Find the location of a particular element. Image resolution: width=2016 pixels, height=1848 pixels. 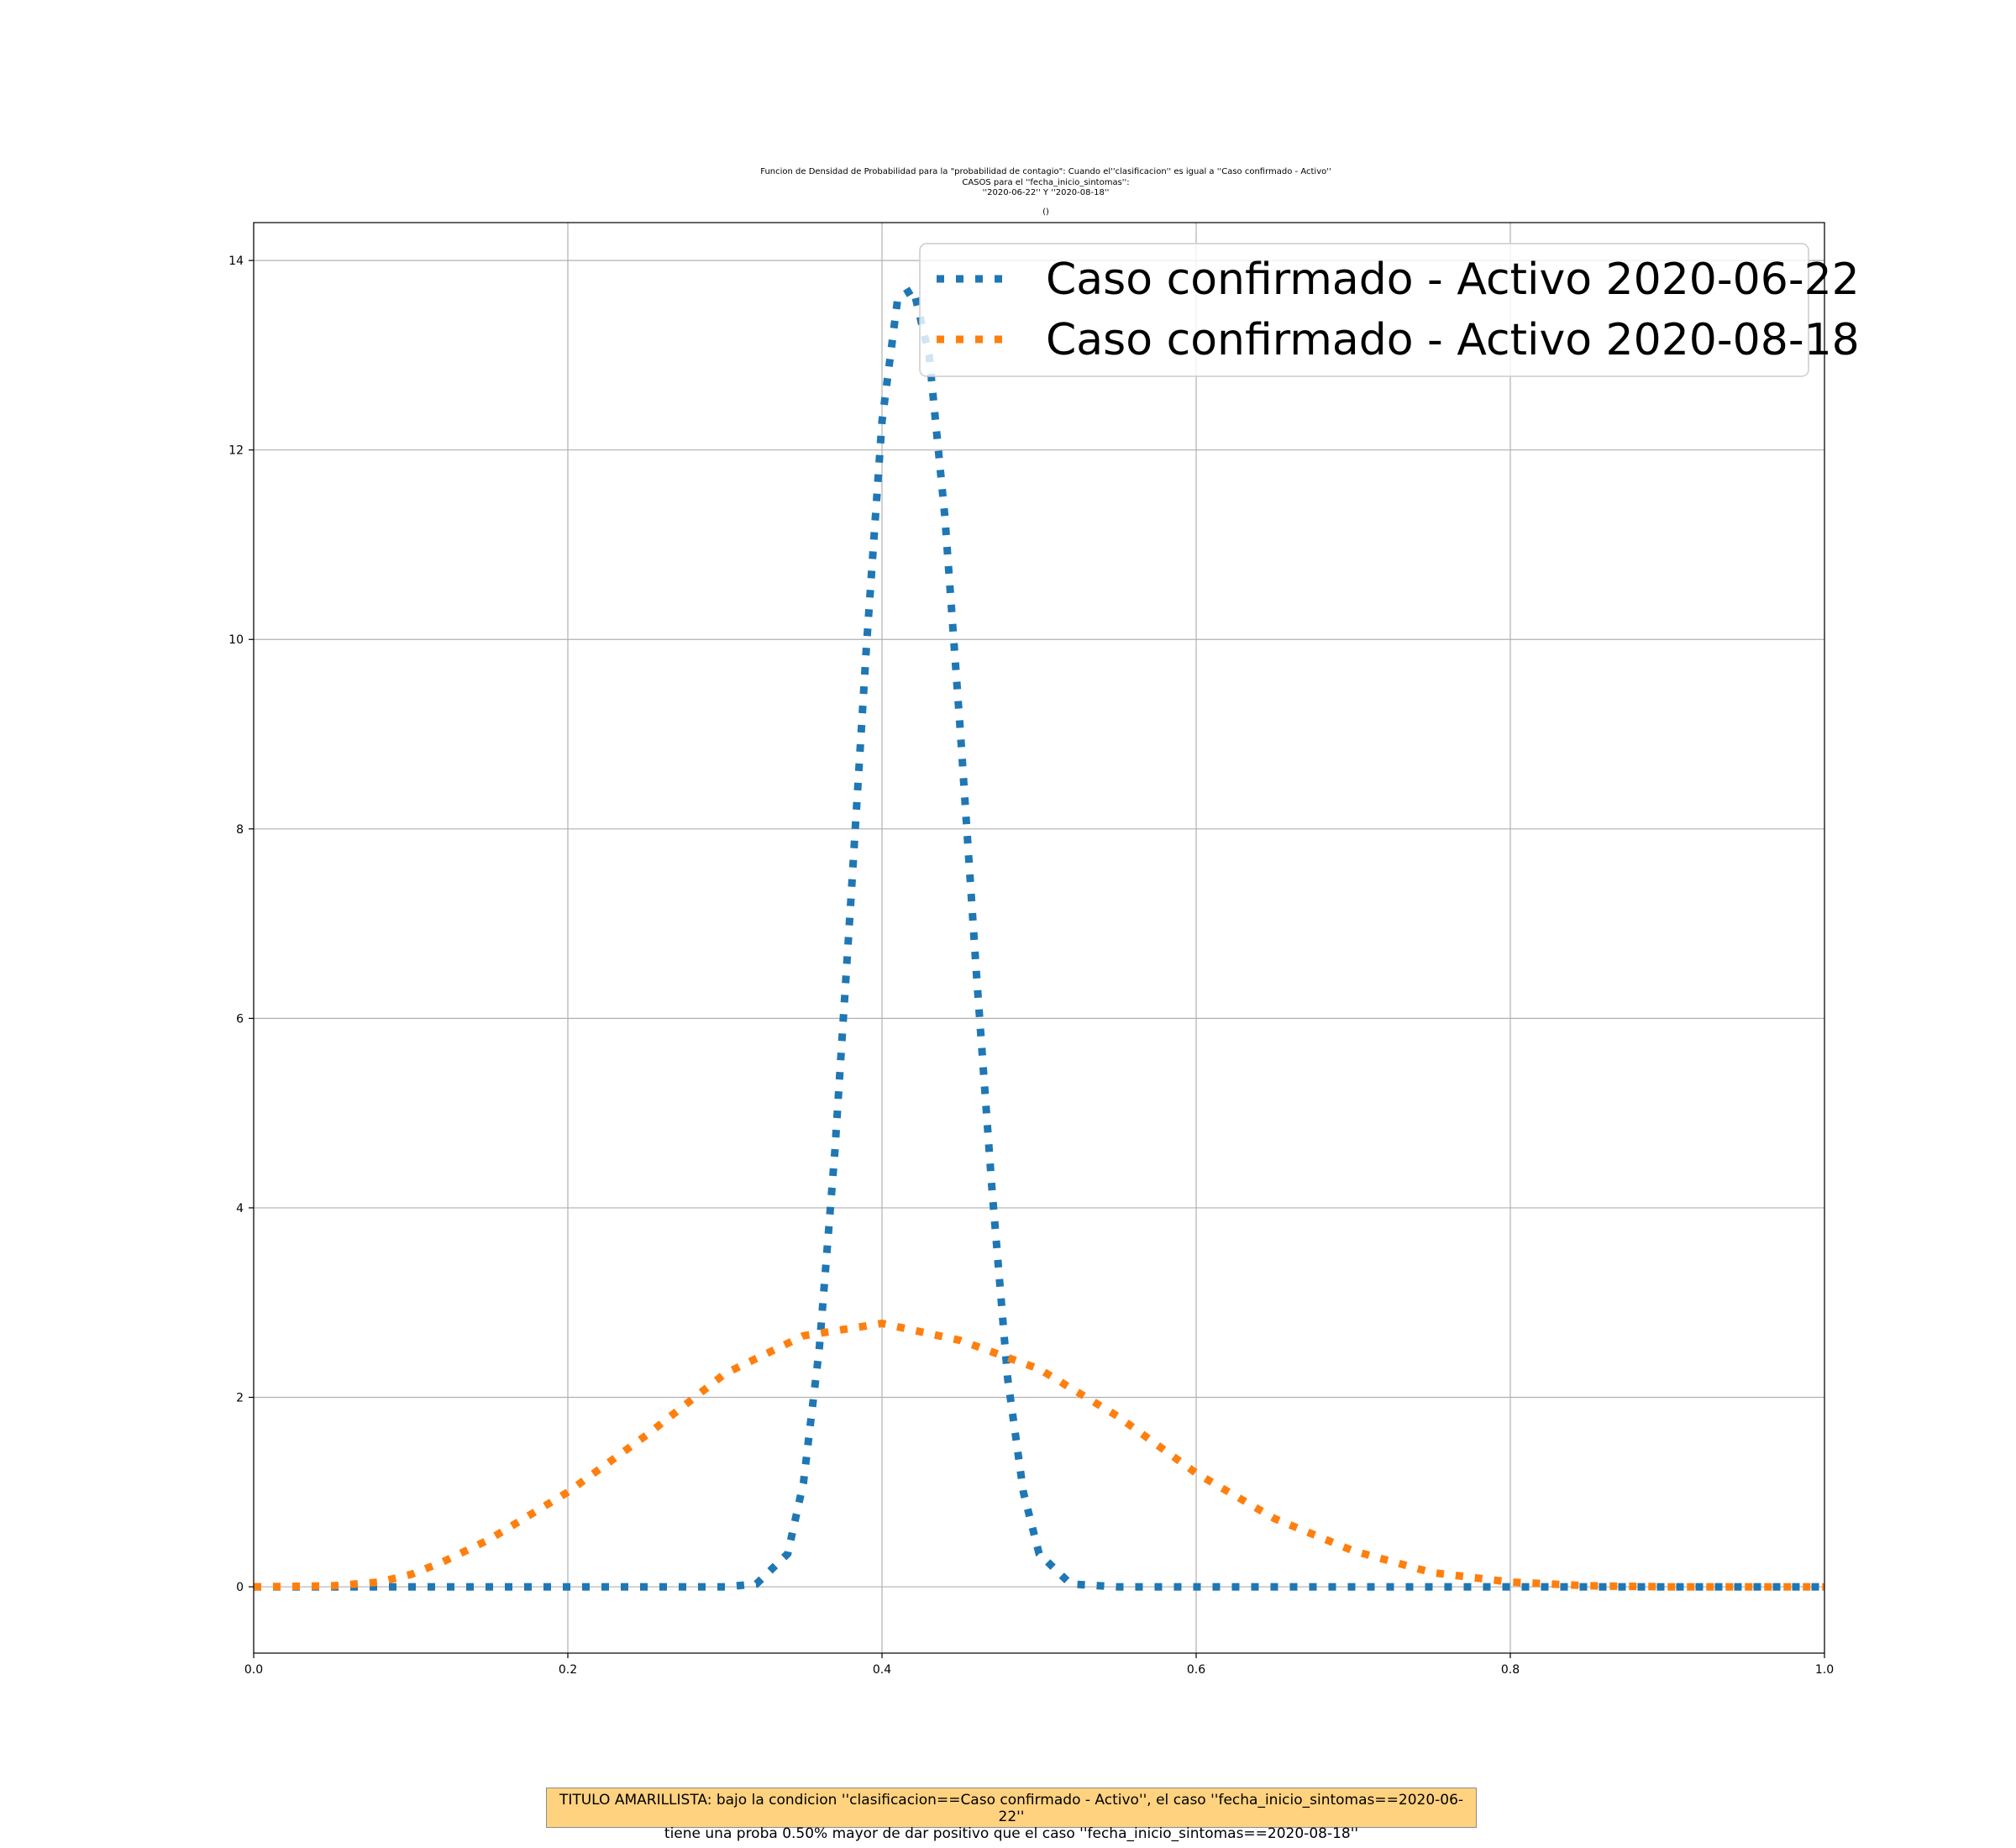

chart-subtitle: () is located at coordinates (1045, 212).